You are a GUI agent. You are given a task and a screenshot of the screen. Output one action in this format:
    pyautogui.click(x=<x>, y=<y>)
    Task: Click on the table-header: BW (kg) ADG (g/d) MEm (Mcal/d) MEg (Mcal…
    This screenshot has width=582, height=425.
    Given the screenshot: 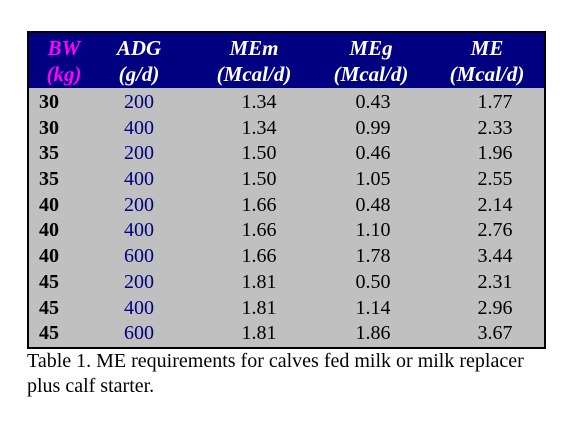 What is the action you would take?
    pyautogui.click(x=286, y=60)
    